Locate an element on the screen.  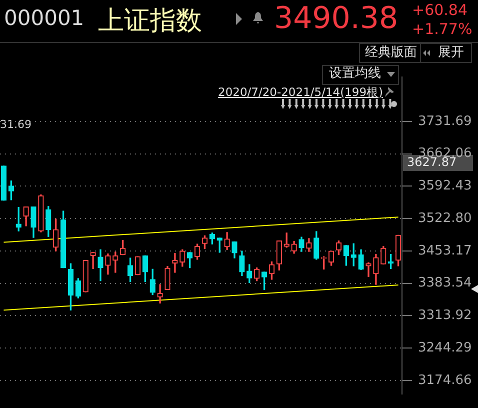
text: +1.77% is located at coordinates (442, 29).